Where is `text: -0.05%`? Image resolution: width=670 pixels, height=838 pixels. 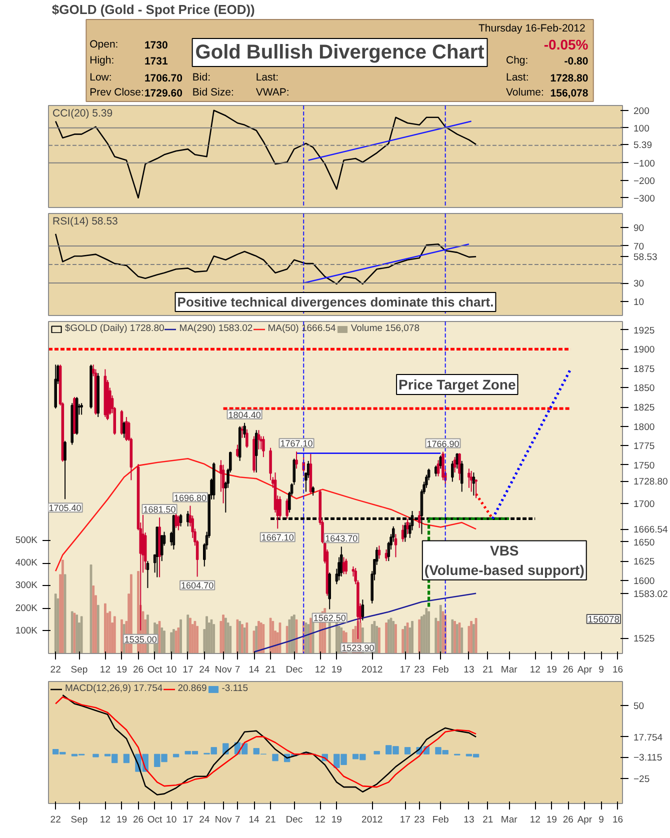
text: -0.05% is located at coordinates (566, 44).